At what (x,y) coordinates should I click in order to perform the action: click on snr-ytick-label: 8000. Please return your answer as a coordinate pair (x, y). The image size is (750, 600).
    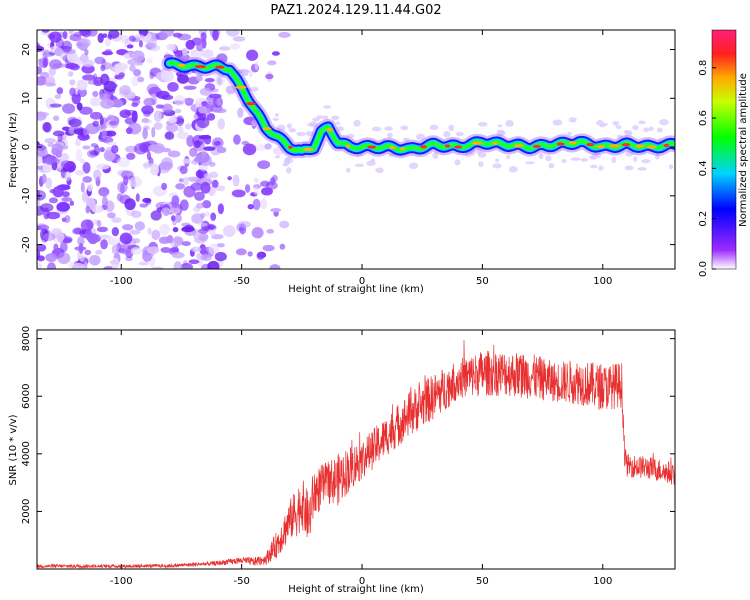
    Looking at the image, I should click on (26, 338).